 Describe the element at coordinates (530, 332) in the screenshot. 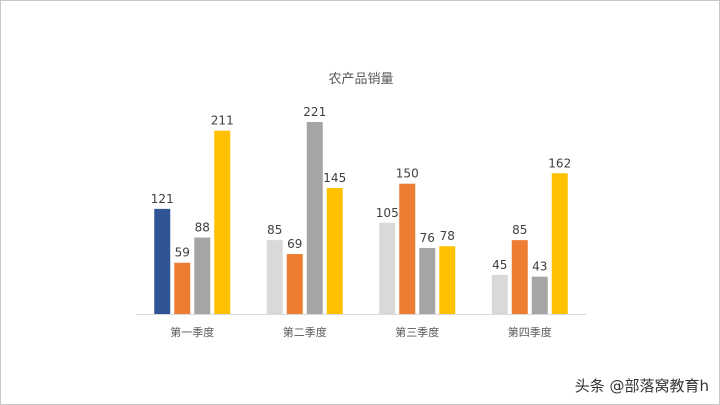

I see `category-label-4: 第四季度` at that location.